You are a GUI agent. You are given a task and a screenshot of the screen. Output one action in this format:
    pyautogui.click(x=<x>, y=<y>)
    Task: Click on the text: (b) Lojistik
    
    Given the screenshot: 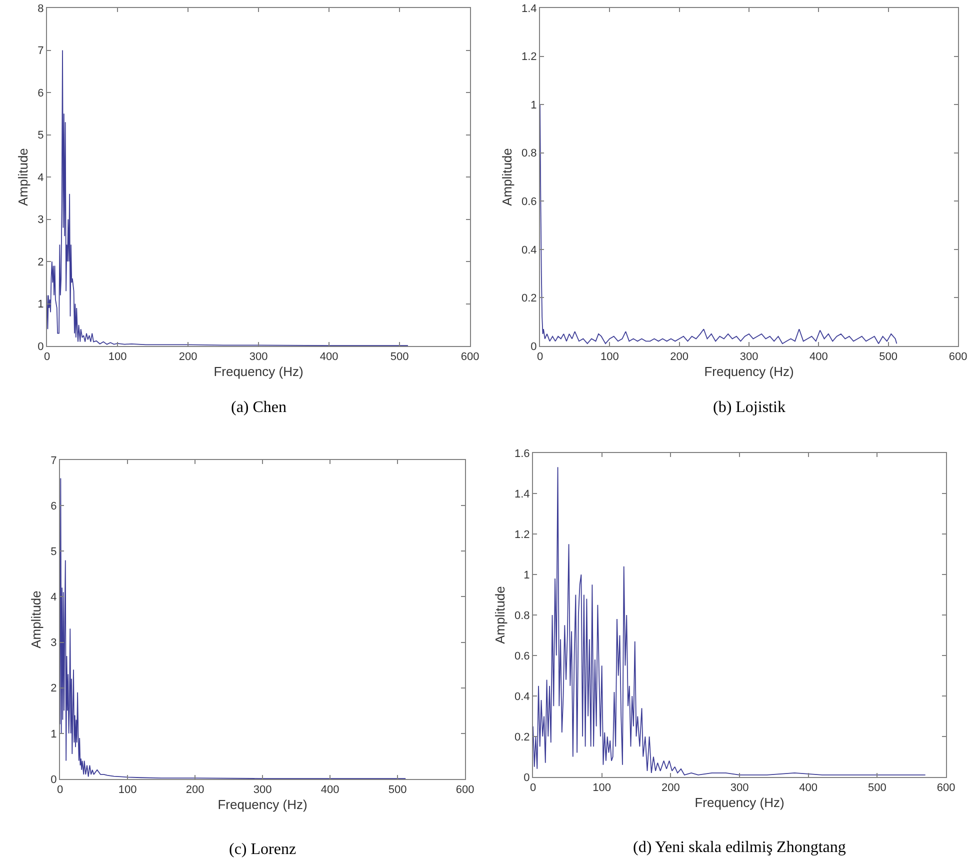 What is the action you would take?
    pyautogui.click(x=749, y=407)
    